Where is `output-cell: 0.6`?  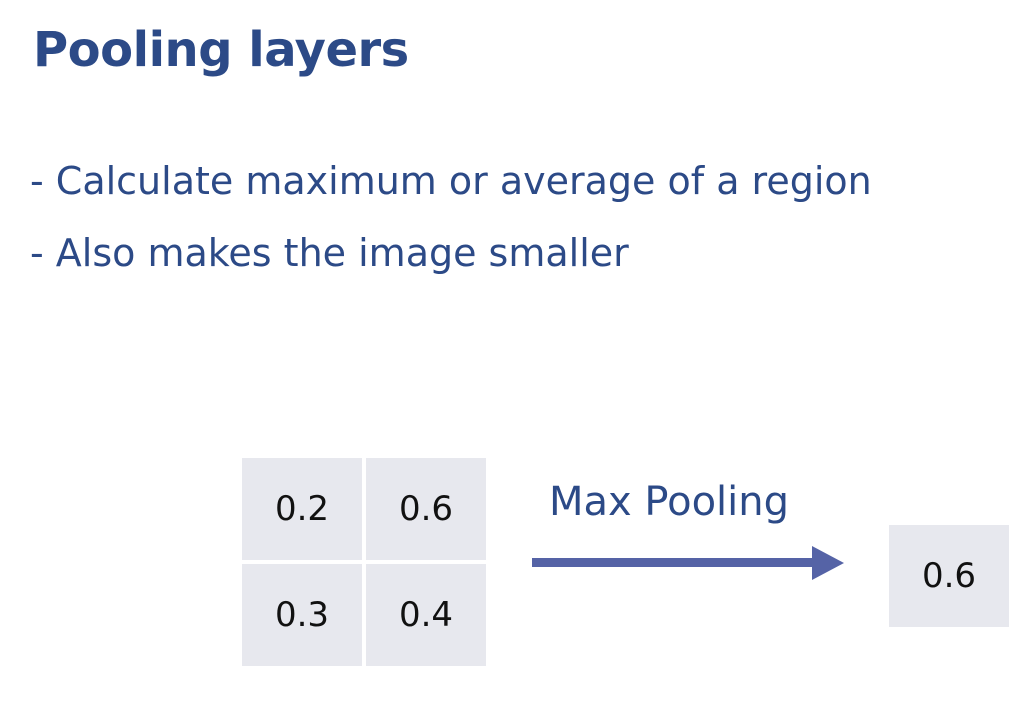
output-cell: 0.6 is located at coordinates (949, 576).